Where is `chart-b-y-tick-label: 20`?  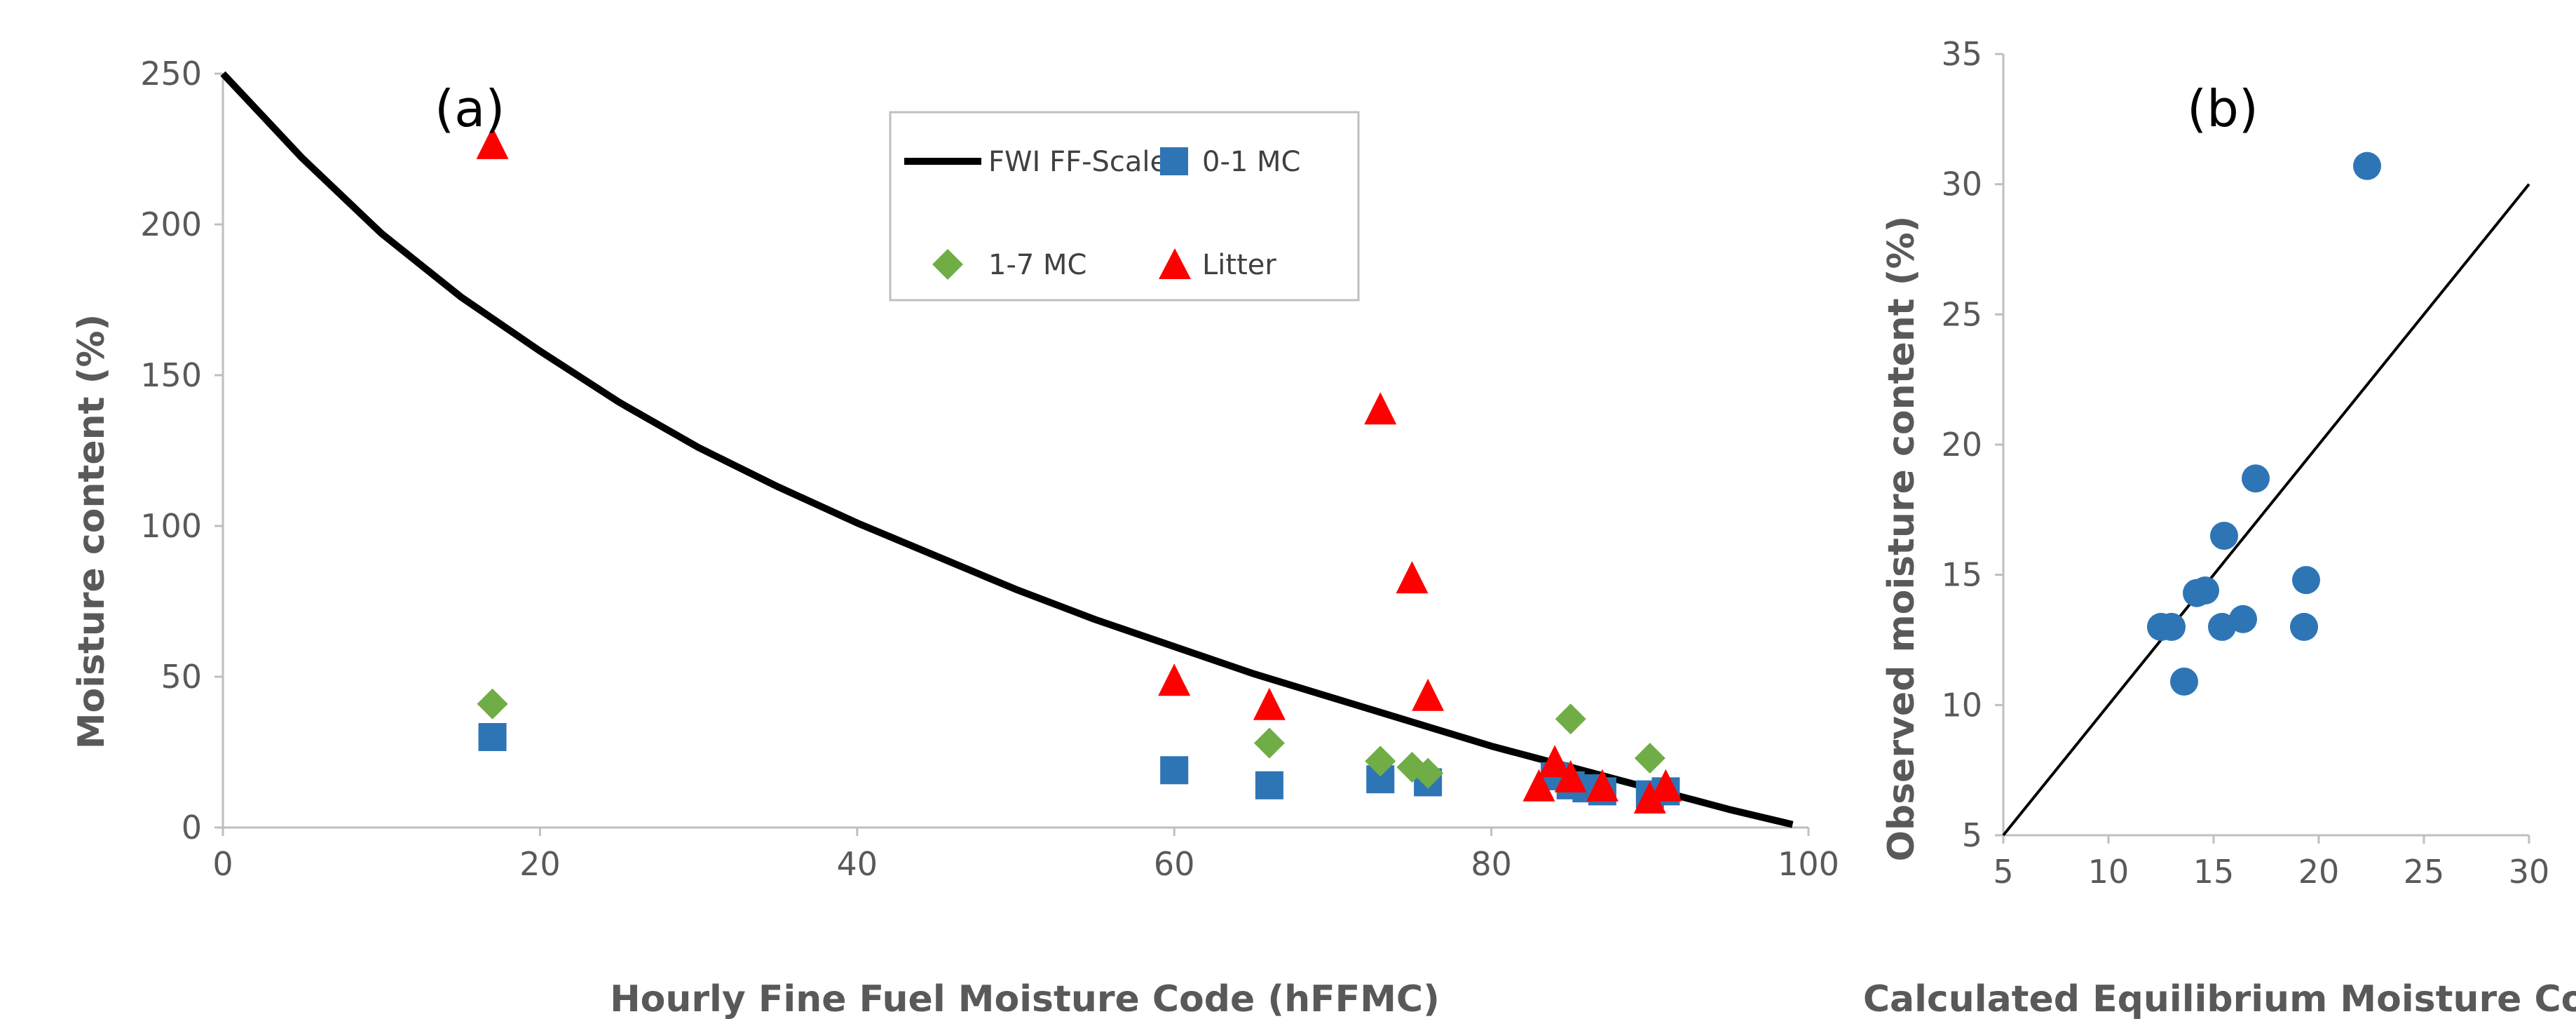 chart-b-y-tick-label: 20 is located at coordinates (1962, 445).